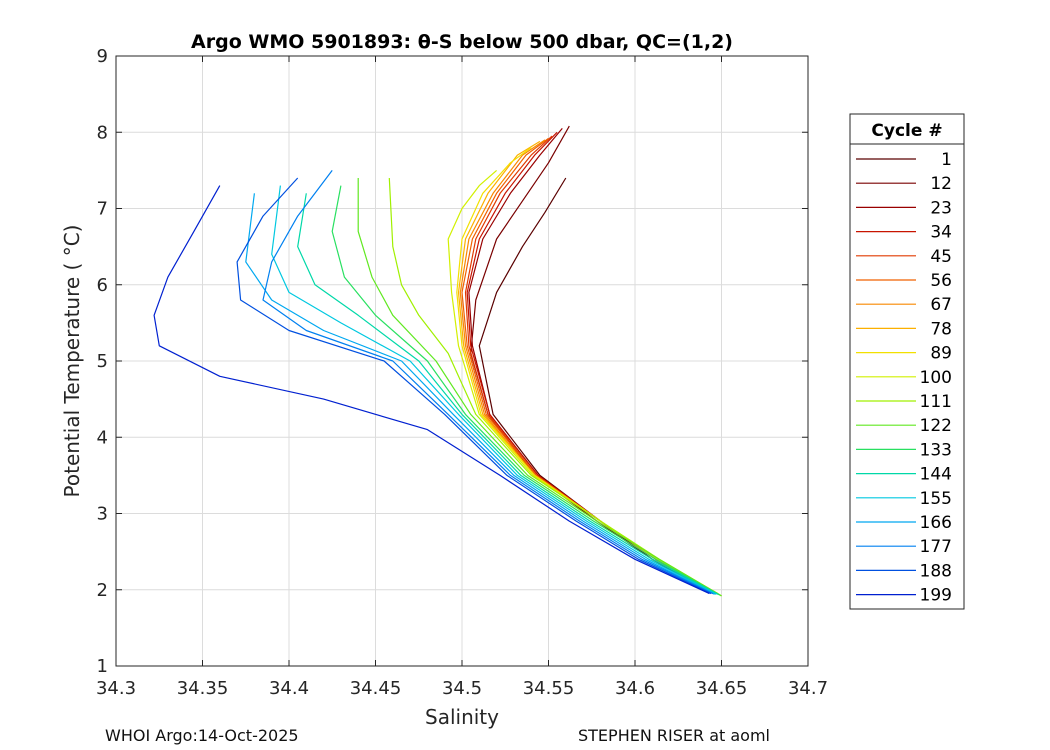 This screenshot has width=1050, height=750. I want to click on legend-label: 199, so click(936, 596).